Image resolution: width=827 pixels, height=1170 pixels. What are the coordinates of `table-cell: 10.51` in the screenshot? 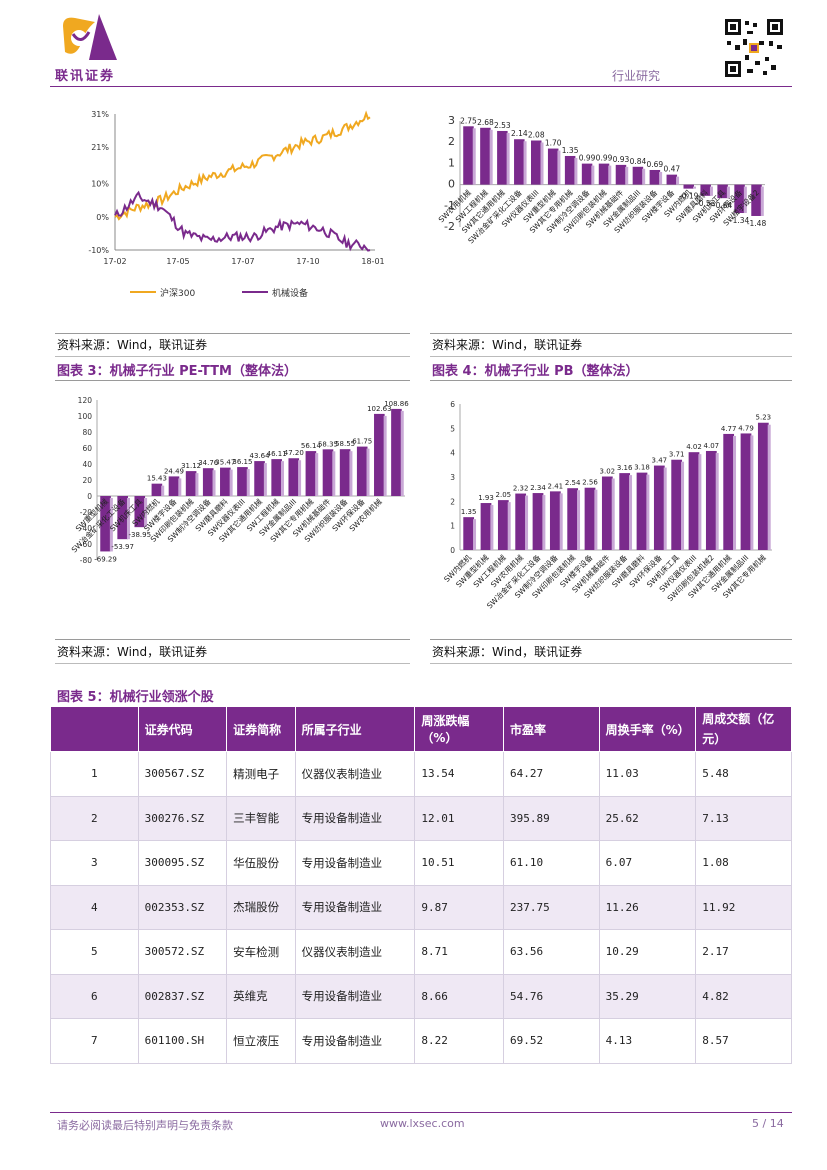 It's located at (459, 863).